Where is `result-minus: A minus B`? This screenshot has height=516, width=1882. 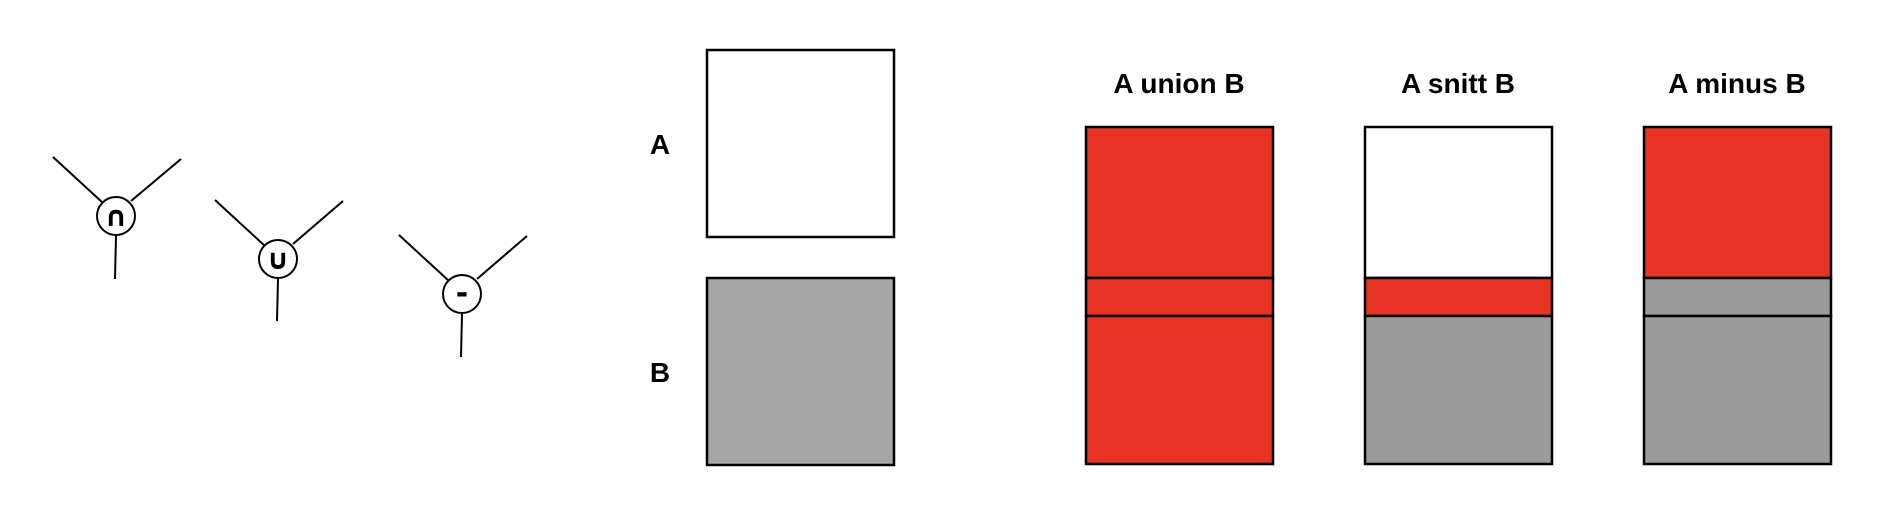 result-minus: A minus B is located at coordinates (1737, 267).